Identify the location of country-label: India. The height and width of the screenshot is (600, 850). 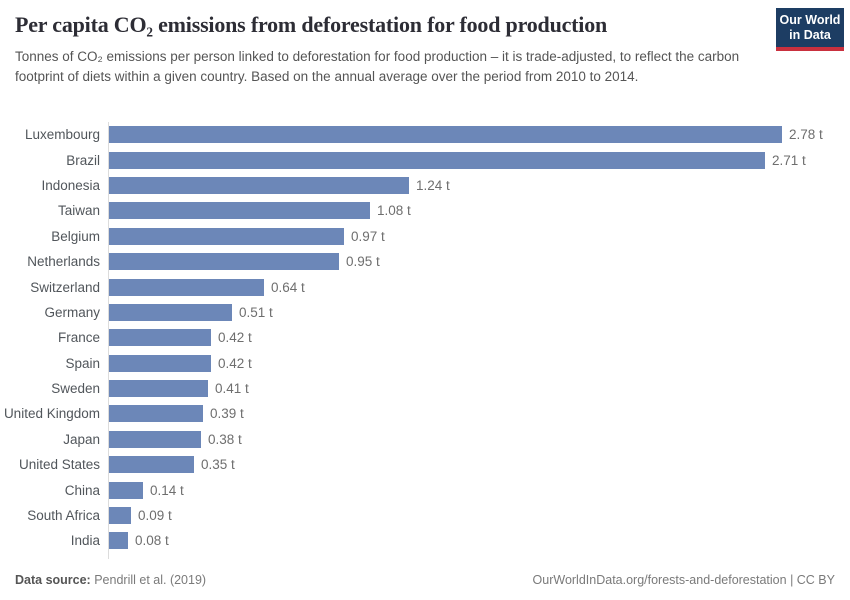
(85, 541).